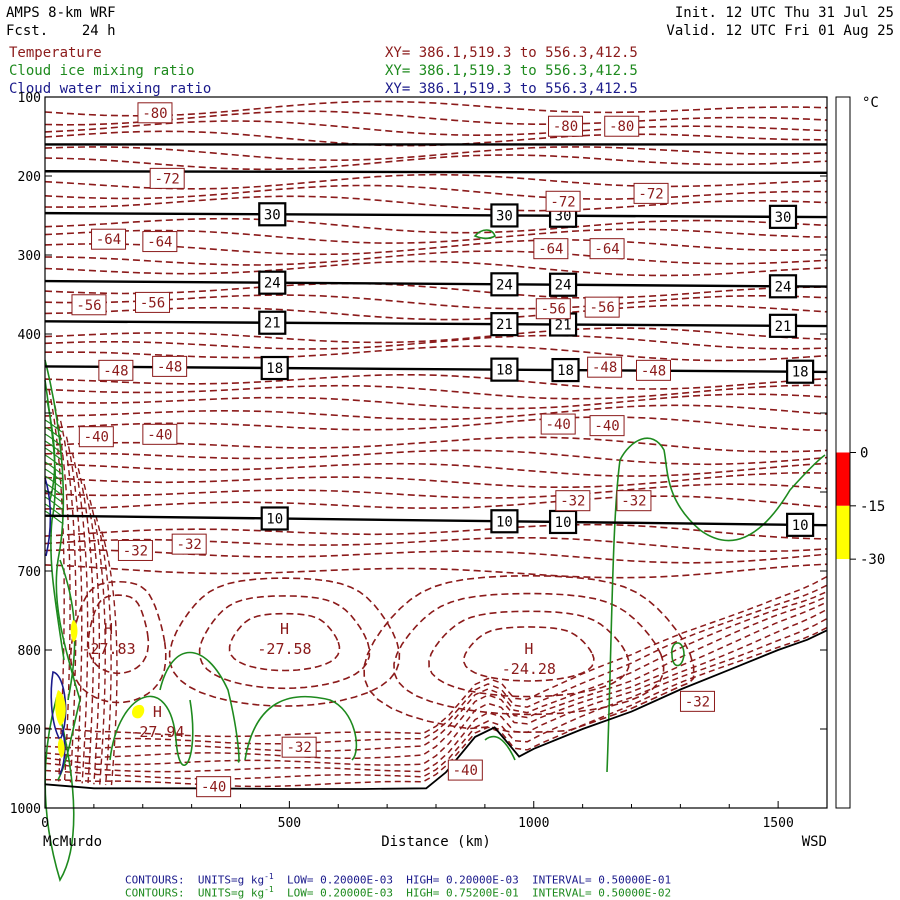  I want to click on y-tick-label: 800, so click(29, 651).